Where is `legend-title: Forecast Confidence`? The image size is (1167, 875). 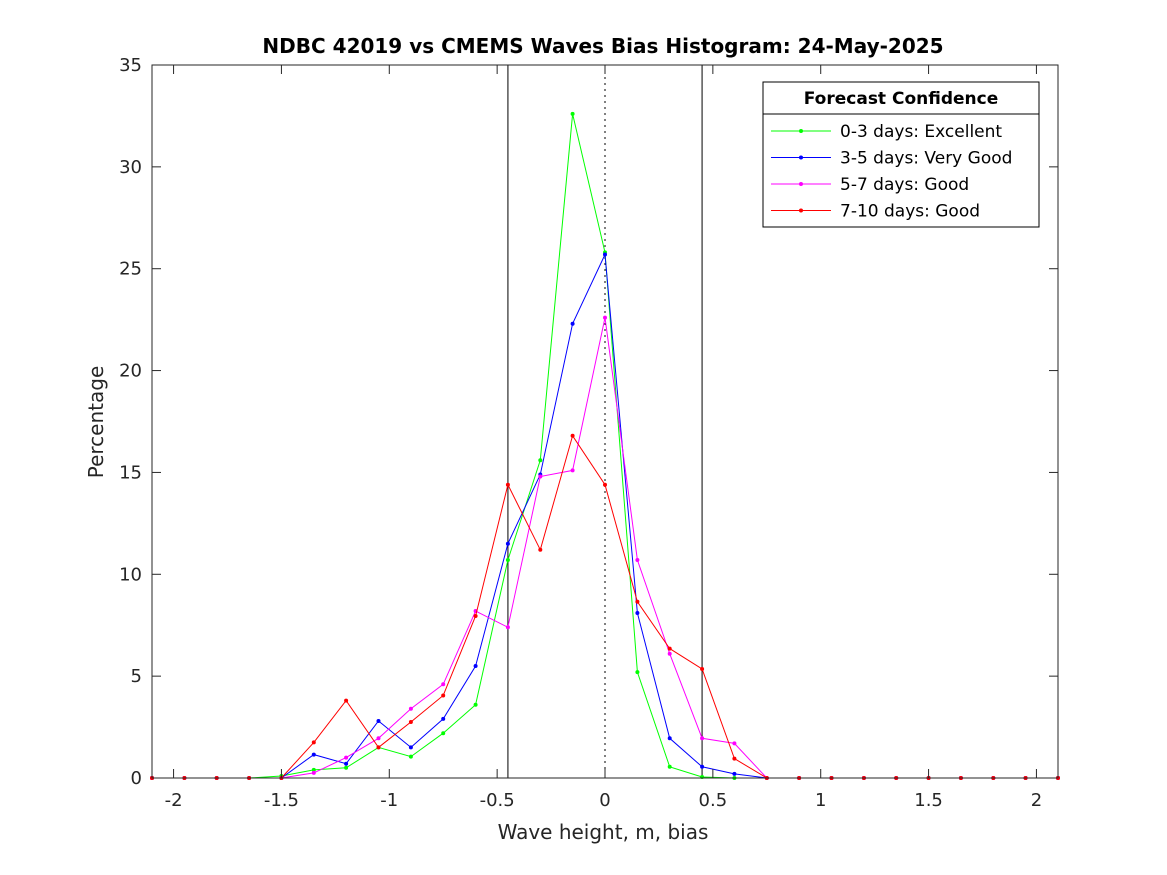 legend-title: Forecast Confidence is located at coordinates (901, 99).